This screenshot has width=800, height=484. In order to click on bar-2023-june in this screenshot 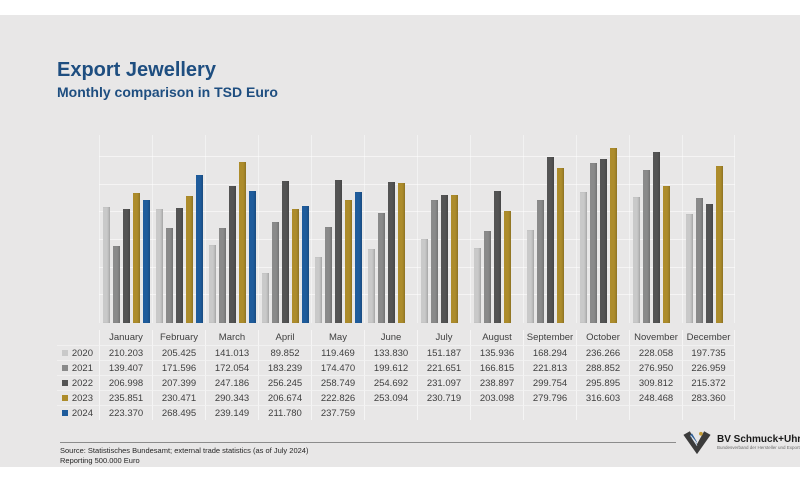, I will do `click(401, 253)`.